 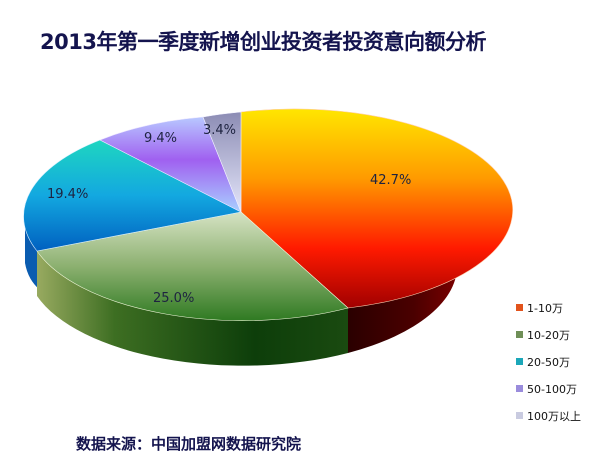 What do you see at coordinates (390, 180) in the screenshot?
I see `label-1-10: 42.7%` at bounding box center [390, 180].